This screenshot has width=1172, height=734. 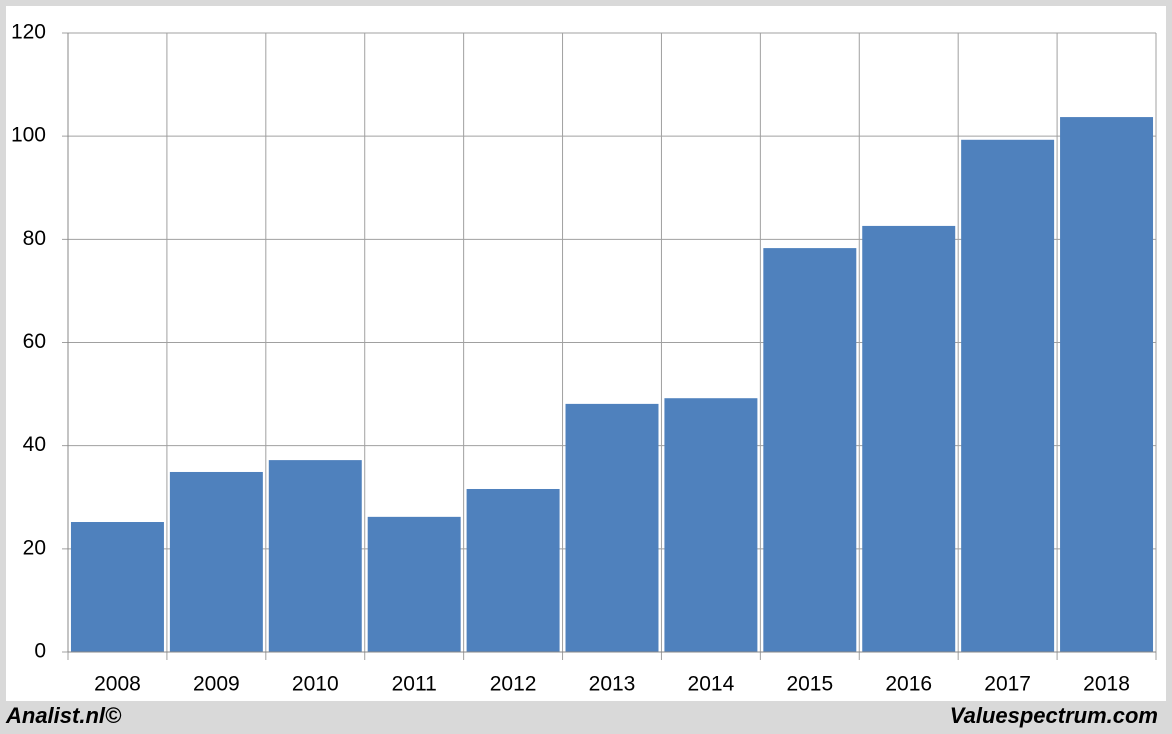 I want to click on x-tick-label: 2015, so click(x=809, y=684).